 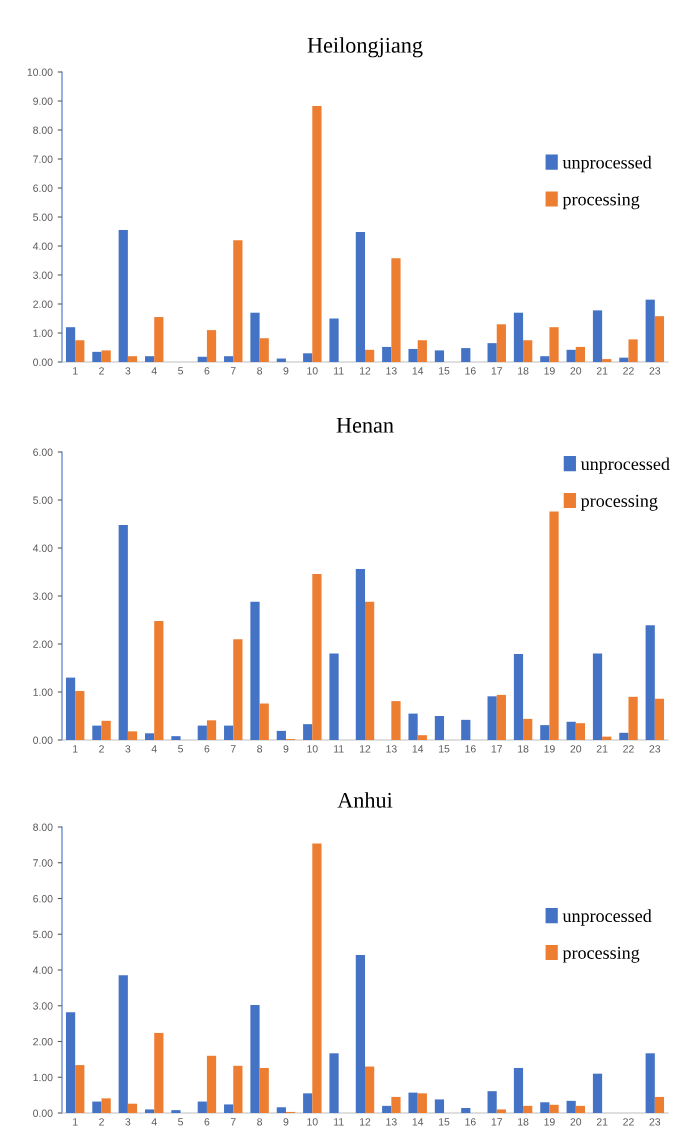 What do you see at coordinates (470, 749) in the screenshot?
I see `x-tick-label: 16` at bounding box center [470, 749].